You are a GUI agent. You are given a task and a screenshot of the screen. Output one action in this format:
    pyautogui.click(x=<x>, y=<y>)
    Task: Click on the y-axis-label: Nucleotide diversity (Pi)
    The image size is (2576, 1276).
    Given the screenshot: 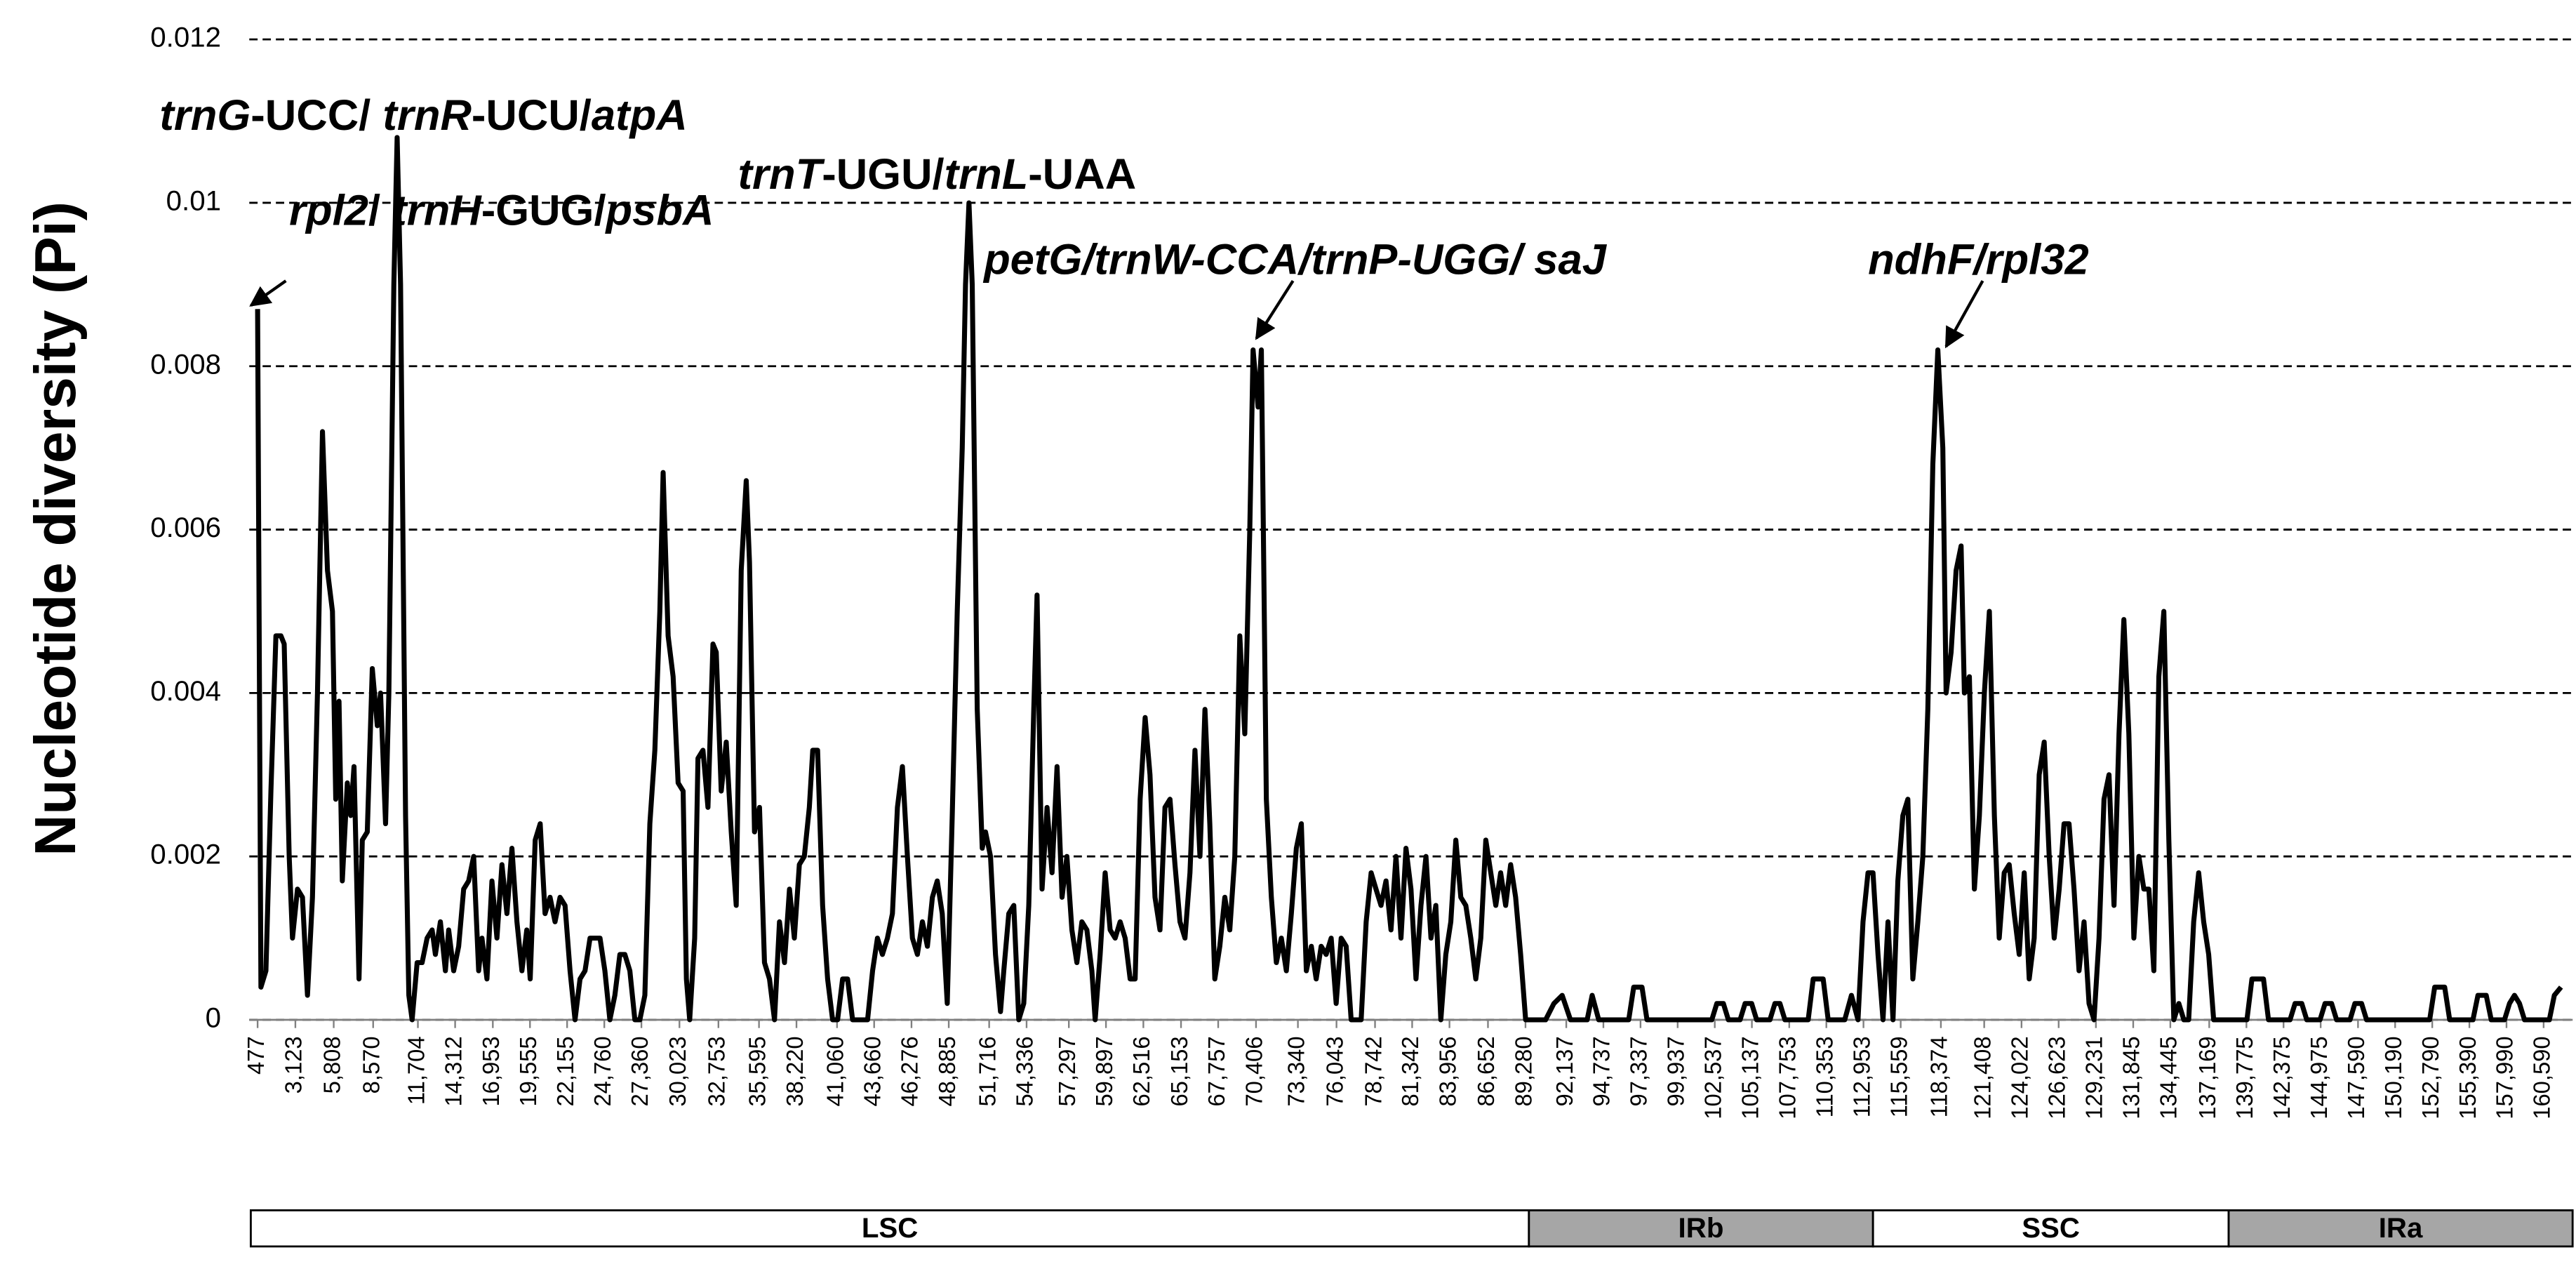 What is the action you would take?
    pyautogui.click(x=55, y=528)
    